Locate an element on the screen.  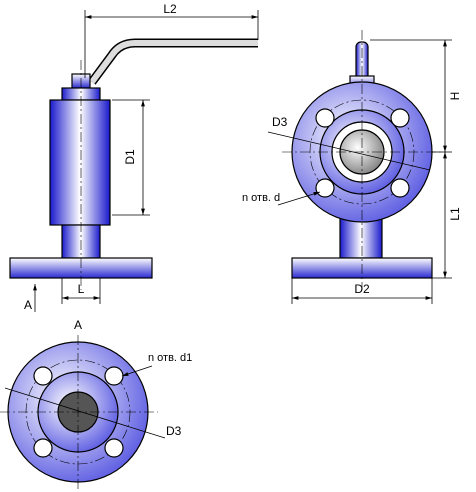
label-d3-a: D3 is located at coordinates (174, 431).